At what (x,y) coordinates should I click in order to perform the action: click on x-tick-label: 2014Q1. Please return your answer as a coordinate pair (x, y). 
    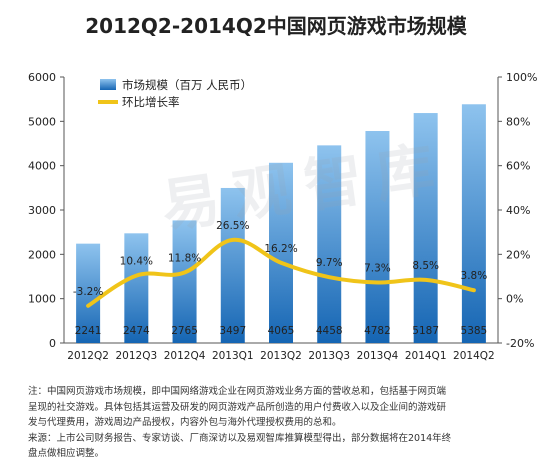
    Looking at the image, I should click on (426, 356).